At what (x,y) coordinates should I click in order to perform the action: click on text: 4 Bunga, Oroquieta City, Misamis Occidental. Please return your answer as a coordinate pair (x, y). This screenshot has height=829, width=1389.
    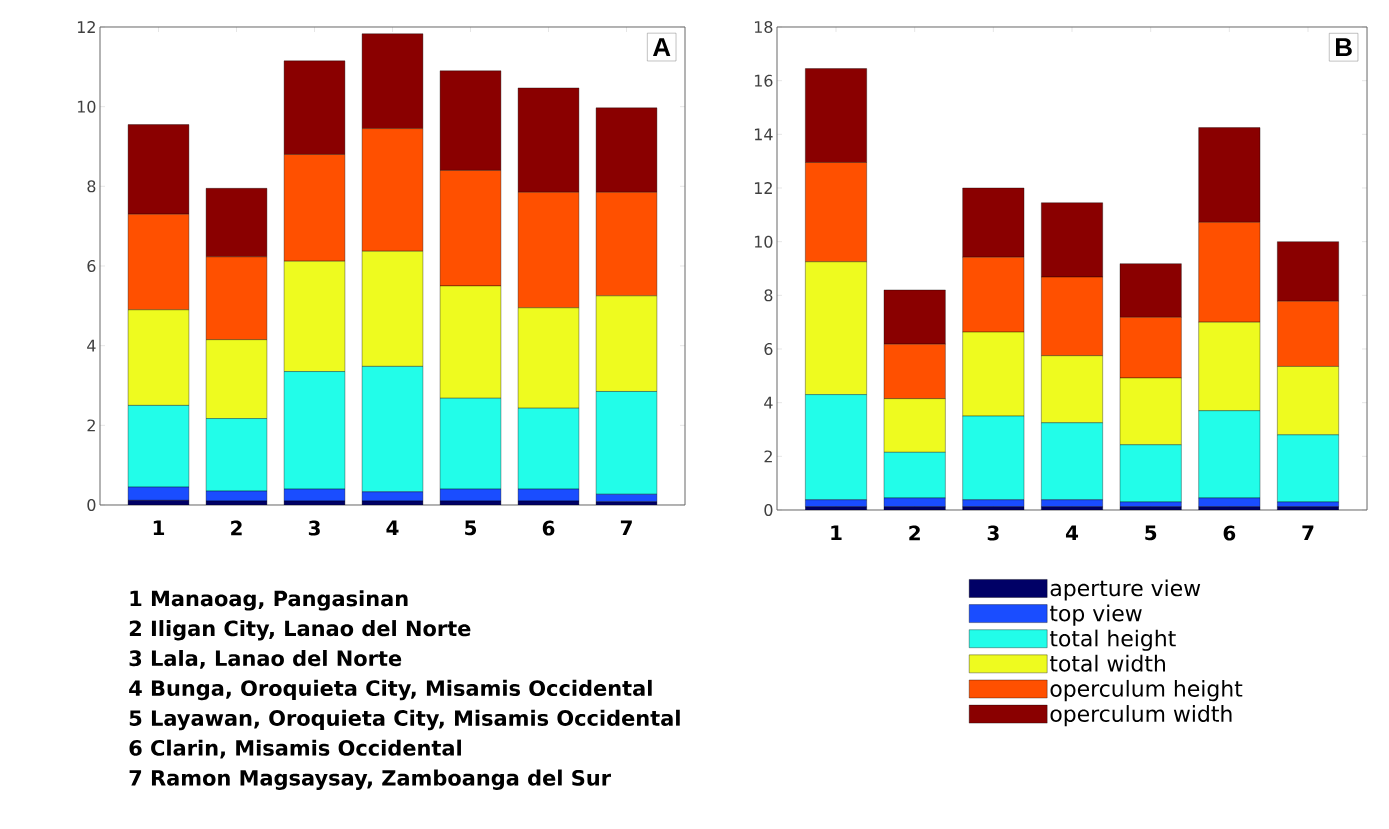
    Looking at the image, I should click on (390, 690).